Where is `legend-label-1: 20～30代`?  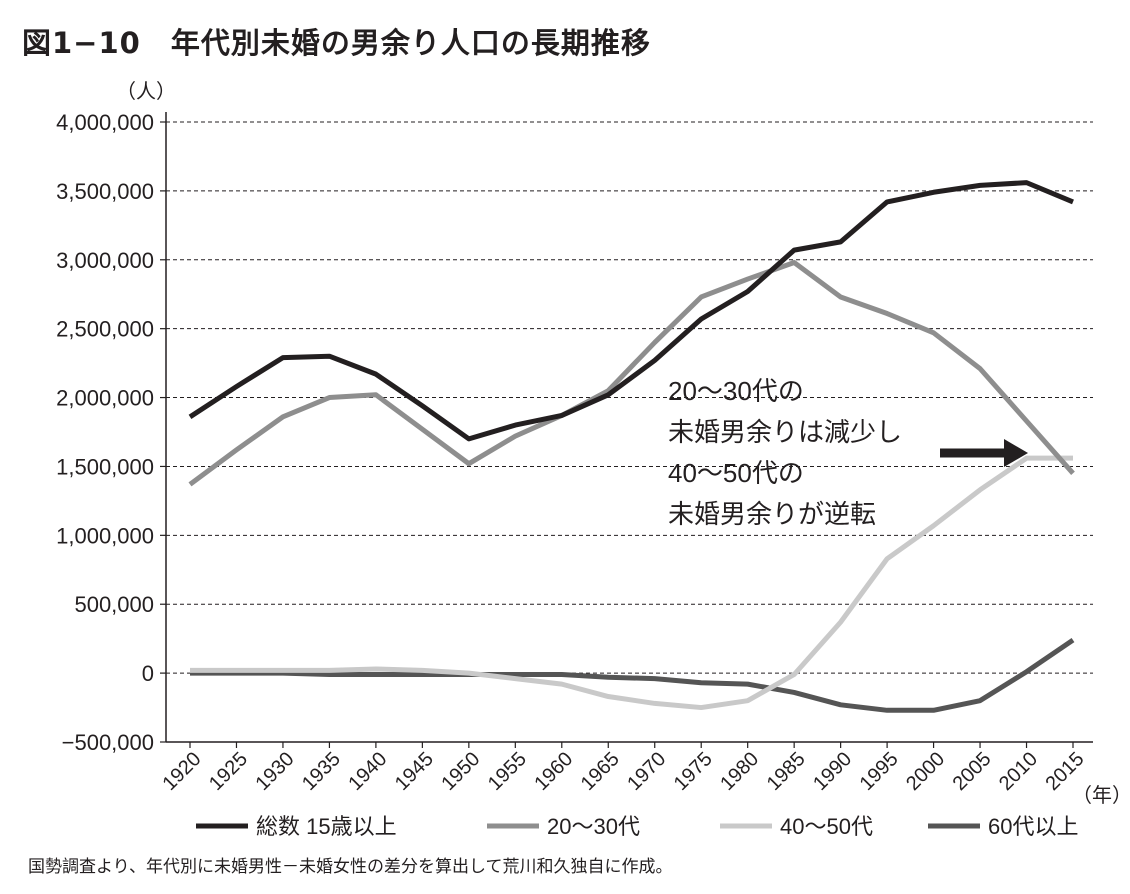
legend-label-1: 20～30代 is located at coordinates (593, 826).